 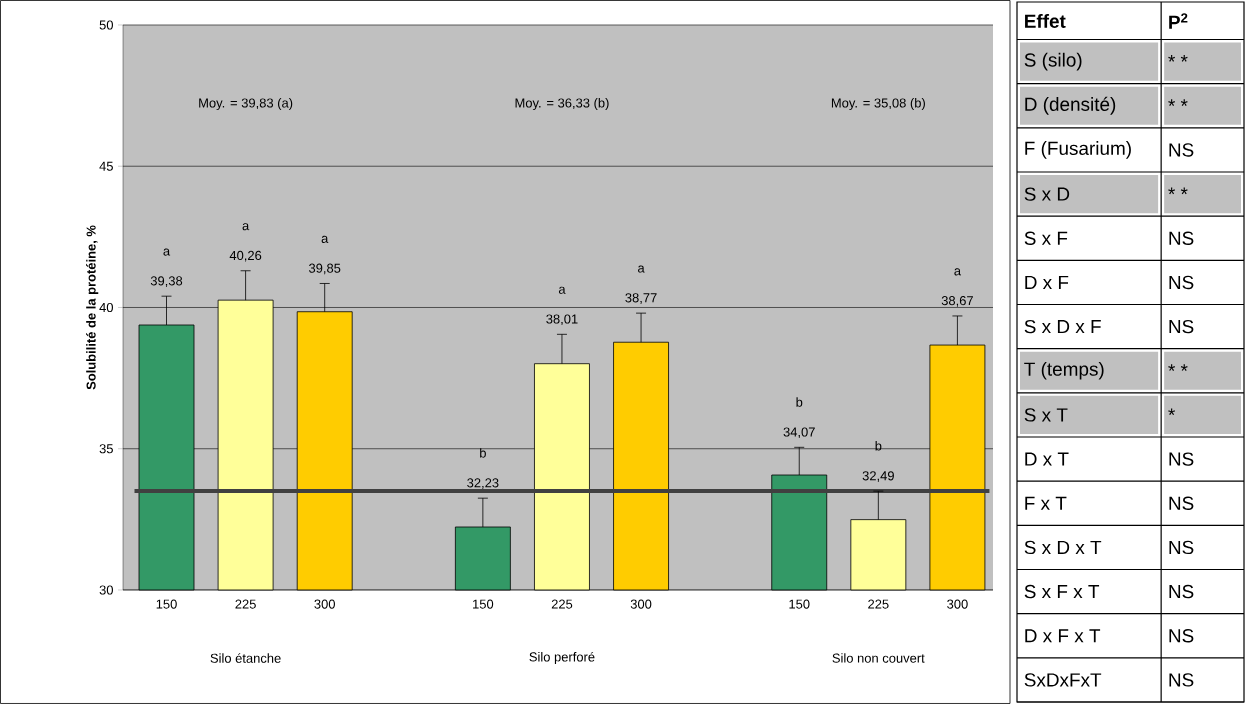 What do you see at coordinates (245, 256) in the screenshot?
I see `data-label: 40,26` at bounding box center [245, 256].